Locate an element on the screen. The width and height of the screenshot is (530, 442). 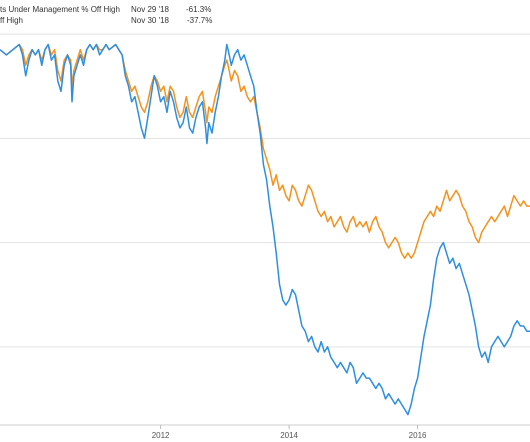
legend-series-2-date: Nov 30 '18 is located at coordinates (150, 20).